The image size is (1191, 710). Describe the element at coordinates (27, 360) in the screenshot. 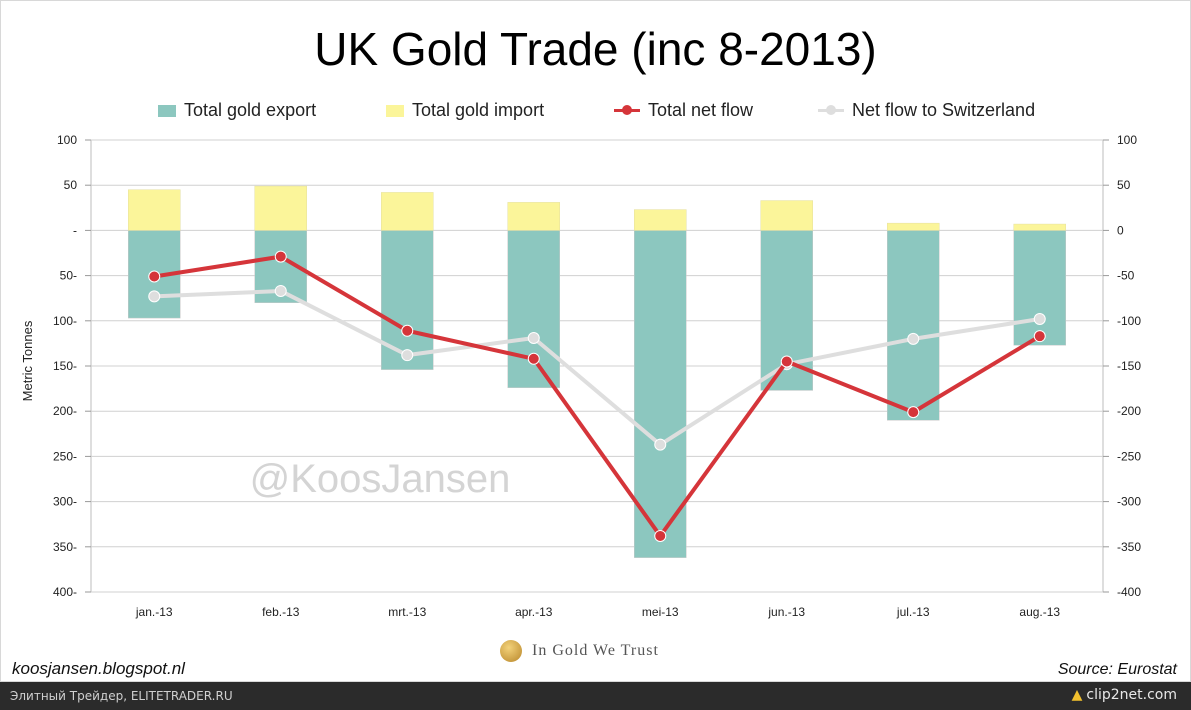

I see `y-axis-title: Metric Tonnes` at that location.